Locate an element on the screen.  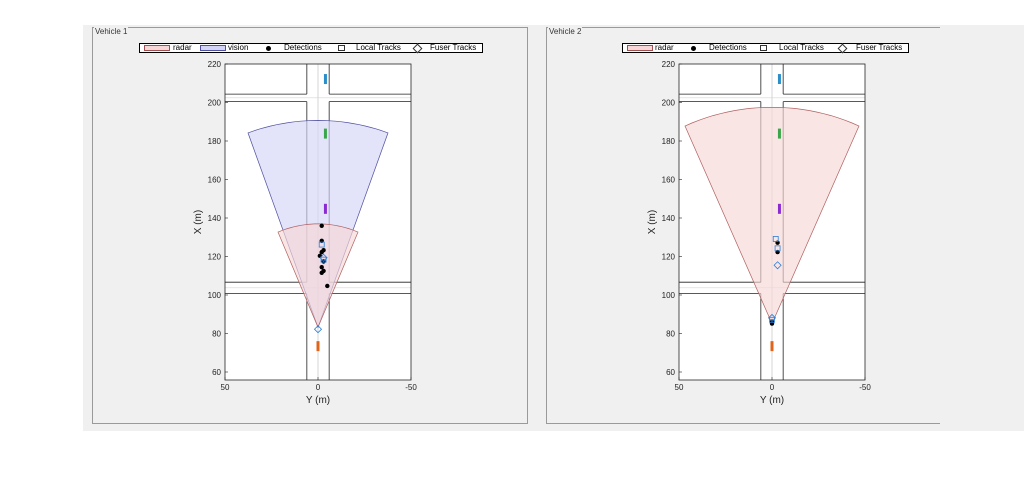
legend: radar Detections Local Tracks Fuser Tracks is located at coordinates (765, 48).